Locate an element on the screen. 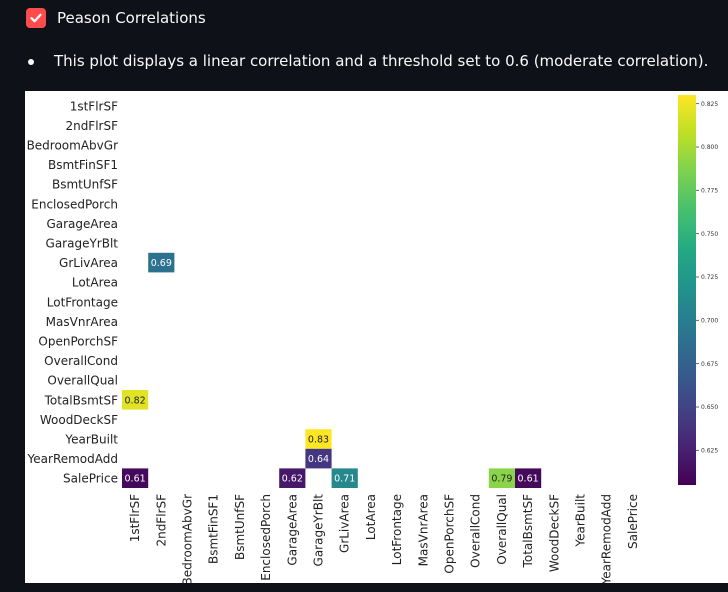 The width and height of the screenshot is (728, 592). column-label: BsmtFinSF1 is located at coordinates (214, 529).